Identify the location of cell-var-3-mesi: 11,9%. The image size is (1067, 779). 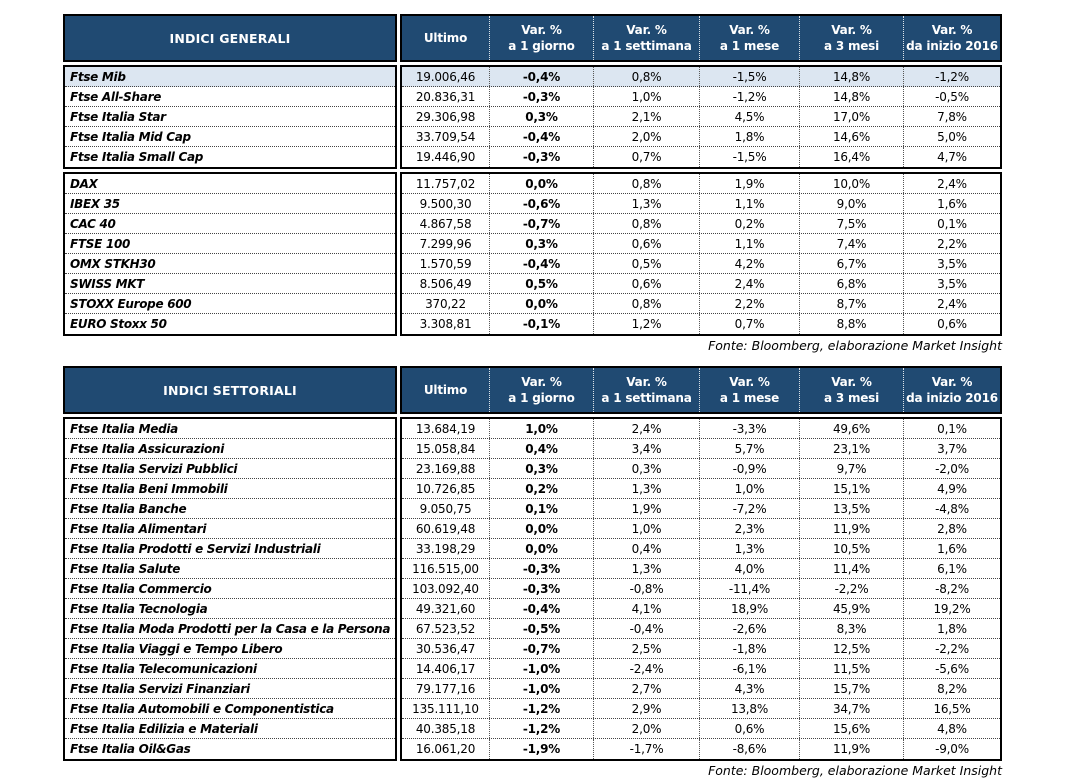
(852, 749).